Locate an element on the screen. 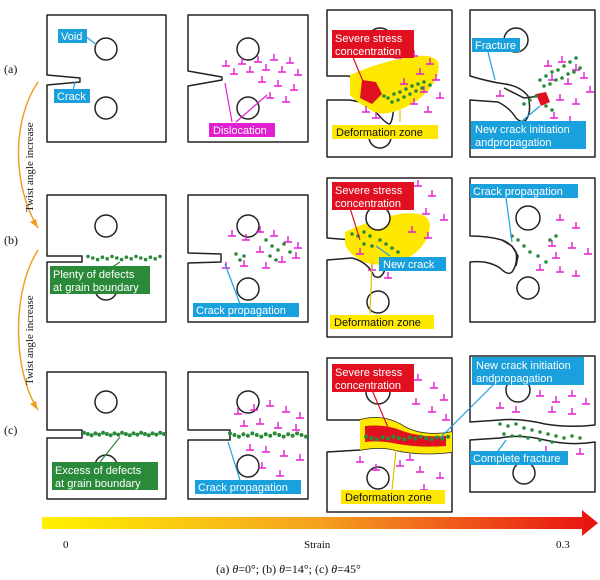  caption-c-value: =45° is located at coordinates (349, 569).